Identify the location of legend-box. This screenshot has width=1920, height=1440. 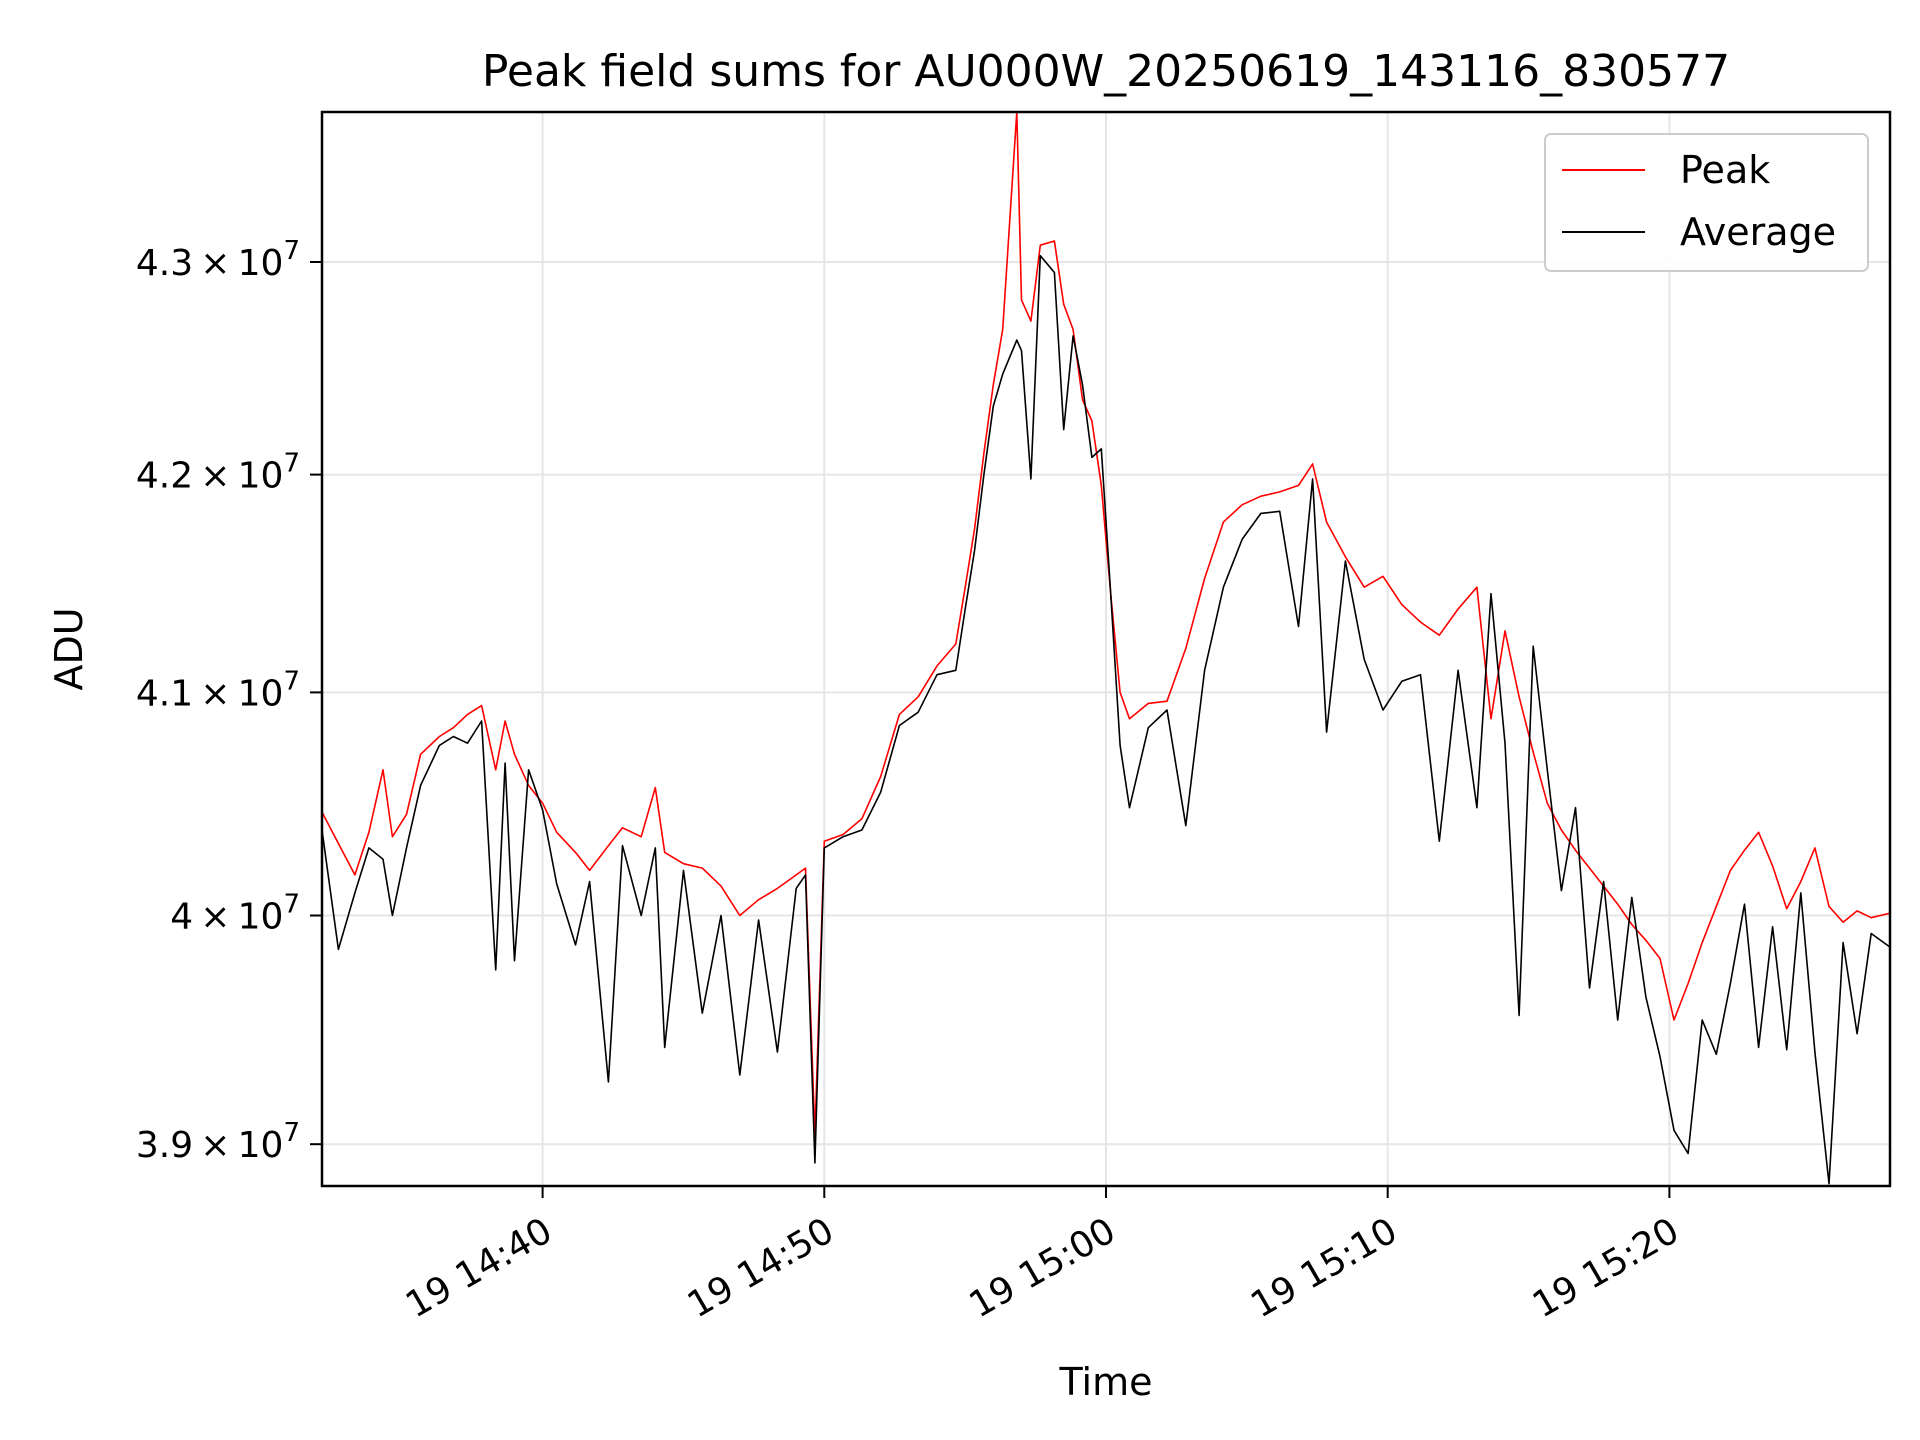
(1706, 202).